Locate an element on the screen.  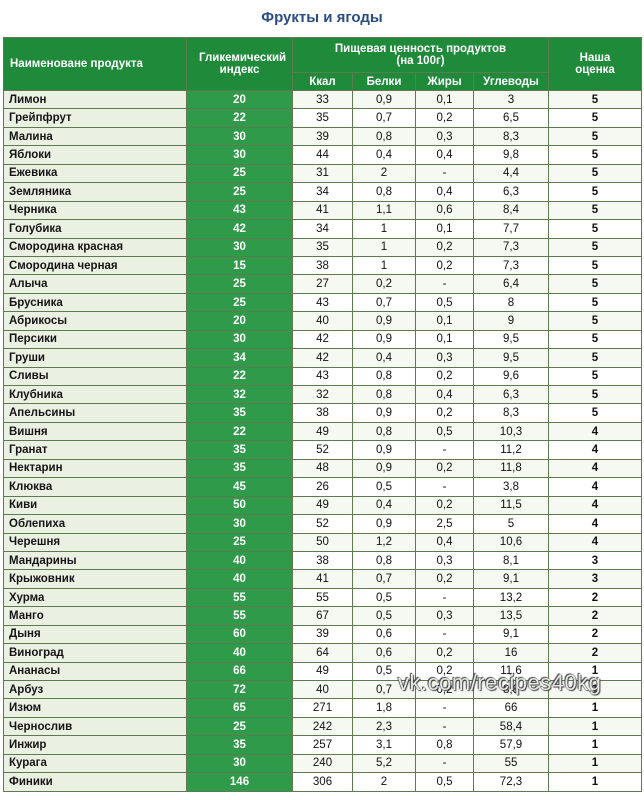
cell-kcal: 32 is located at coordinates (322, 394).